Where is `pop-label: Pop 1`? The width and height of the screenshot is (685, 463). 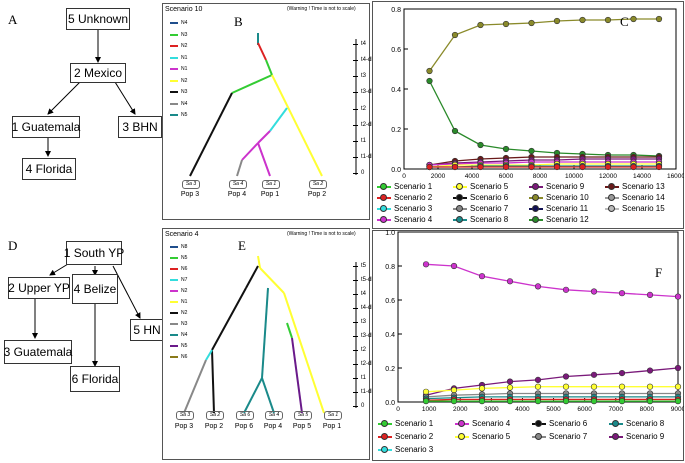 pop-label: Pop 1 is located at coordinates (332, 426).